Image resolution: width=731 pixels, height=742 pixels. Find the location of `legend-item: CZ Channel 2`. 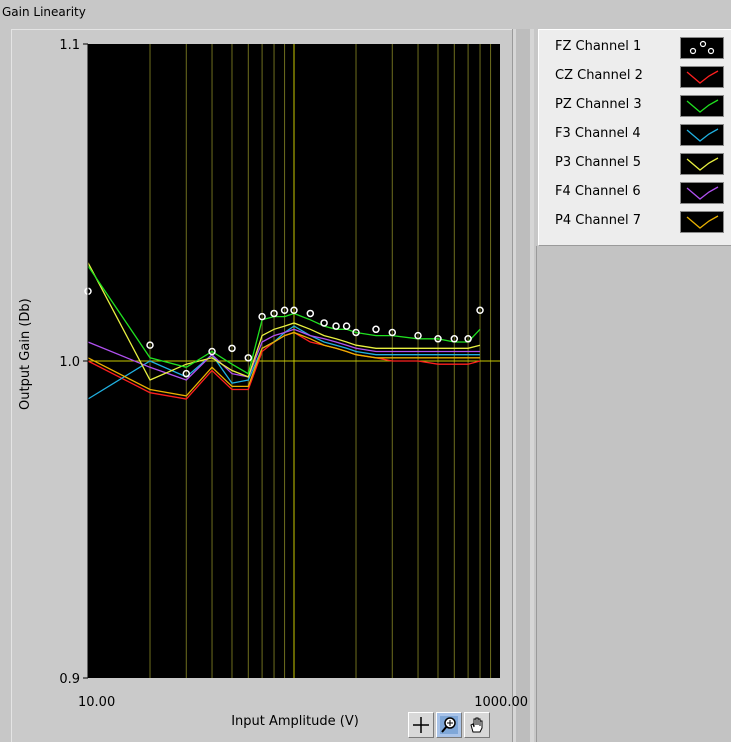

legend-item: CZ Channel 2 is located at coordinates (635, 77).